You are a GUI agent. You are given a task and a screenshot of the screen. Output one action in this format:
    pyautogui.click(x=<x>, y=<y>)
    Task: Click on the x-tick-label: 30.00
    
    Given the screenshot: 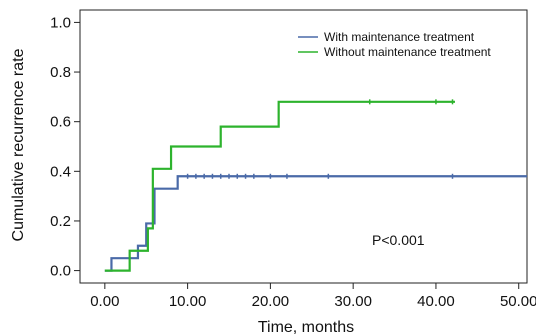 What is the action you would take?
    pyautogui.click(x=353, y=301)
    